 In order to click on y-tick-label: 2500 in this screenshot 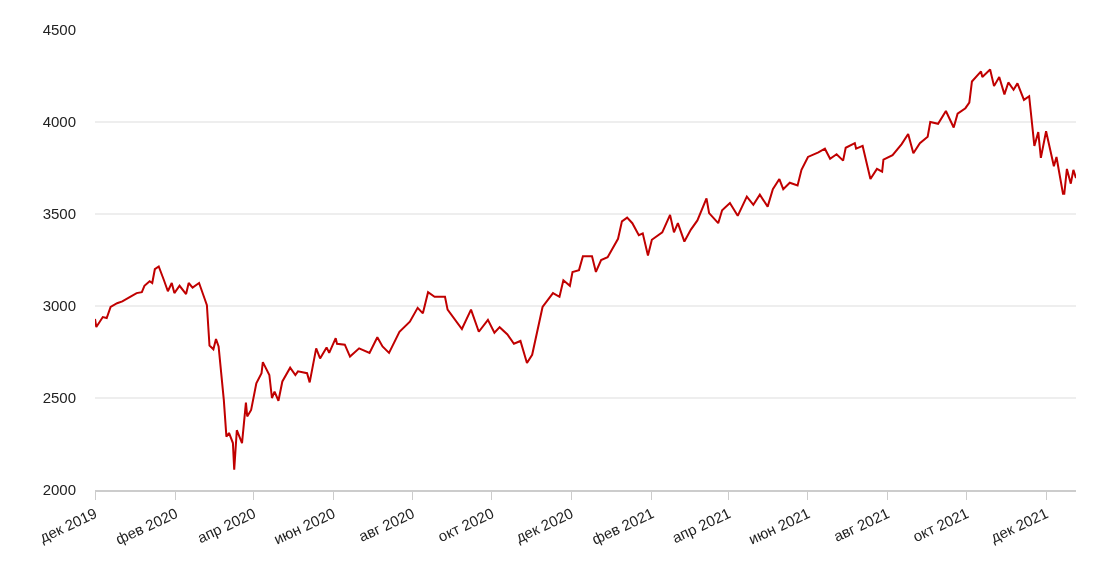, I will do `click(59, 398)`.